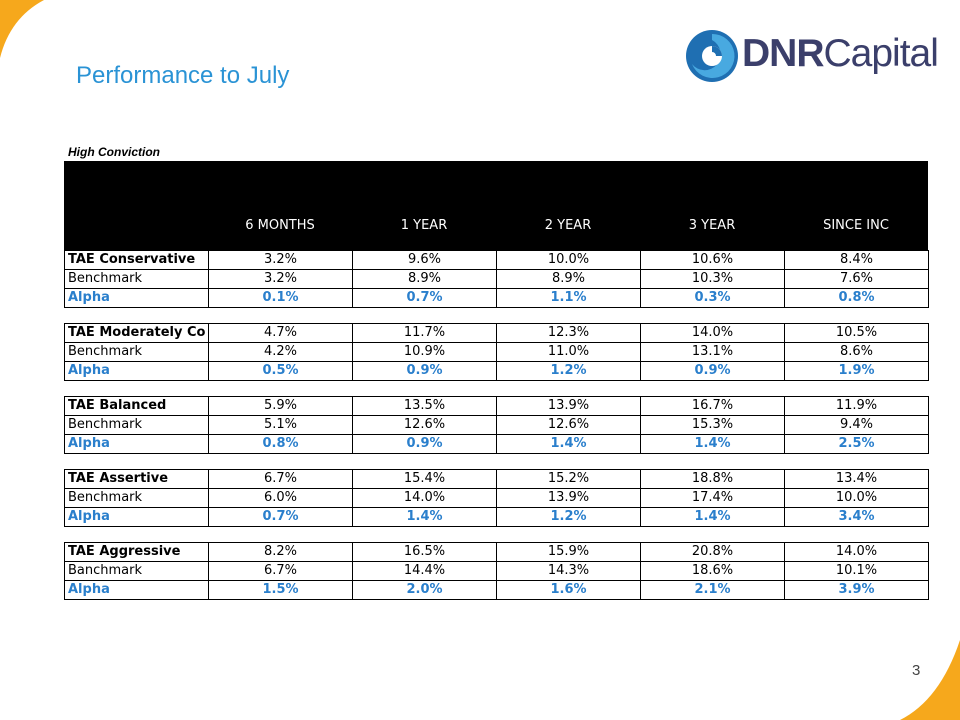 Image resolution: width=960 pixels, height=720 pixels. Describe the element at coordinates (568, 590) in the screenshot. I see `value-cell: 1.6%` at that location.